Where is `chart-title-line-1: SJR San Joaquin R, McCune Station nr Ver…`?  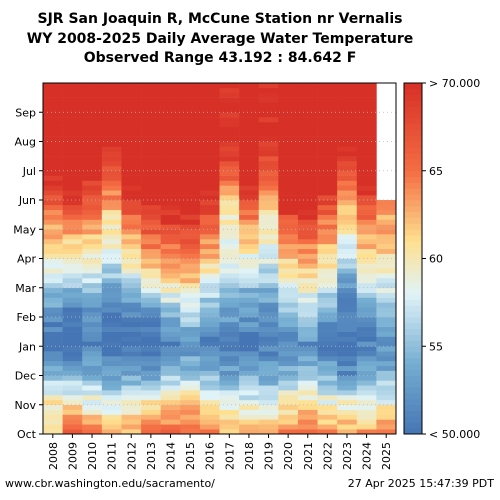
chart-title-line-1: SJR San Joaquin R, McCune Station nr Ver… is located at coordinates (220, 19).